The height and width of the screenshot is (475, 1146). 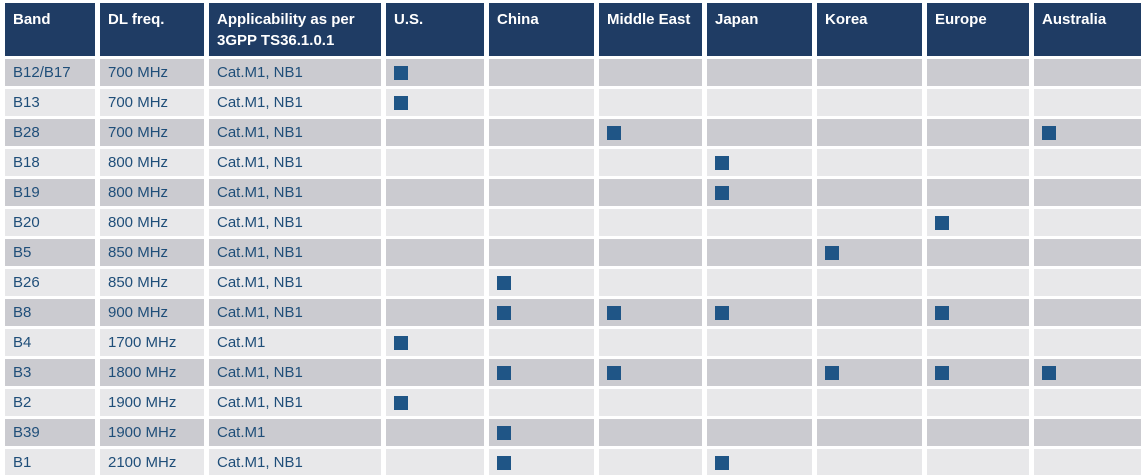 I want to click on table-row: B13 700 MHz Cat.M1, NB1, so click(x=573, y=102).